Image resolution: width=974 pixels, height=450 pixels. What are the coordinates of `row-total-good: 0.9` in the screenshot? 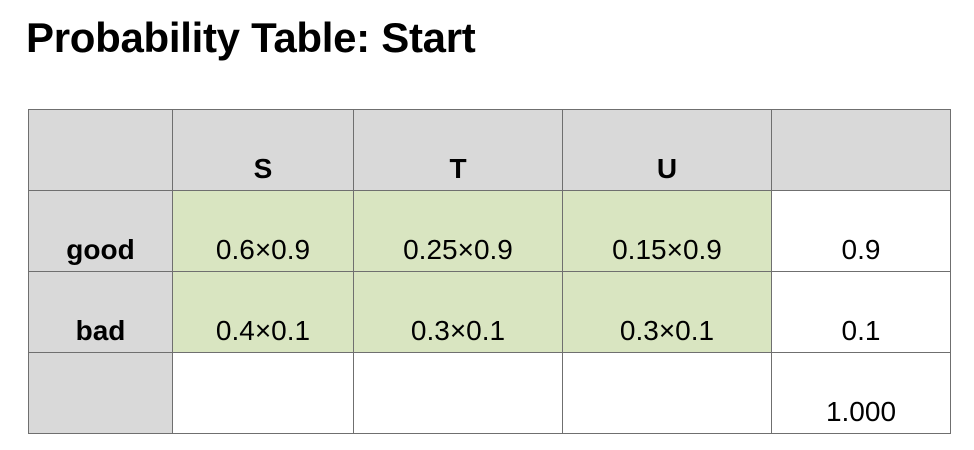 It's located at (861, 231).